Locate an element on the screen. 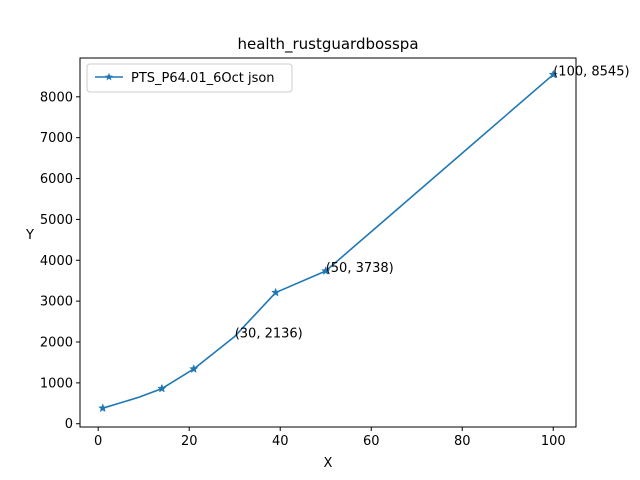  y-tick-label: 4000 is located at coordinates (56, 261).